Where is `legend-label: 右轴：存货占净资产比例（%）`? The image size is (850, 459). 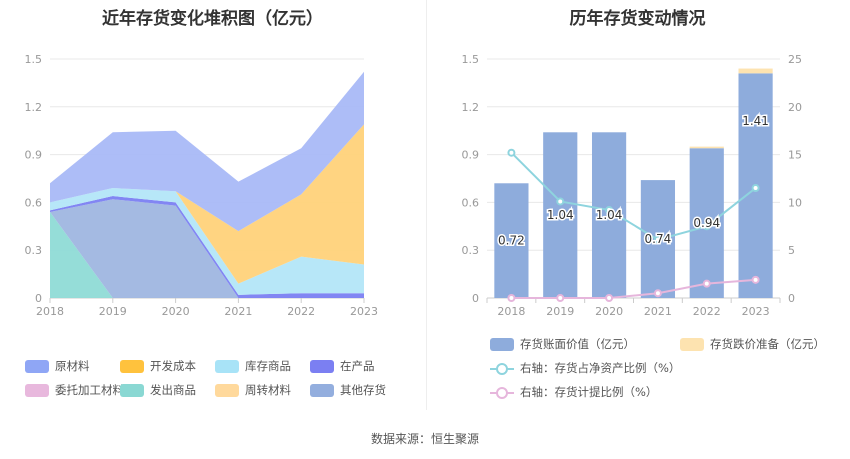
legend-label: 右轴：存货占净资产比例（%） is located at coordinates (600, 368).